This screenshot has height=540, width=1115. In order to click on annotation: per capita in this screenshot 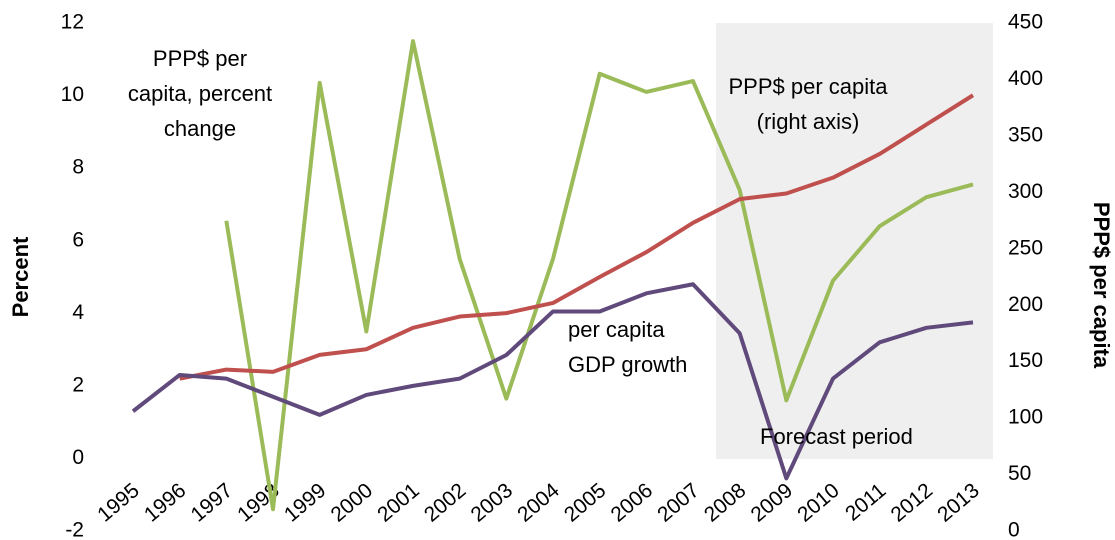, I will do `click(616, 329)`.